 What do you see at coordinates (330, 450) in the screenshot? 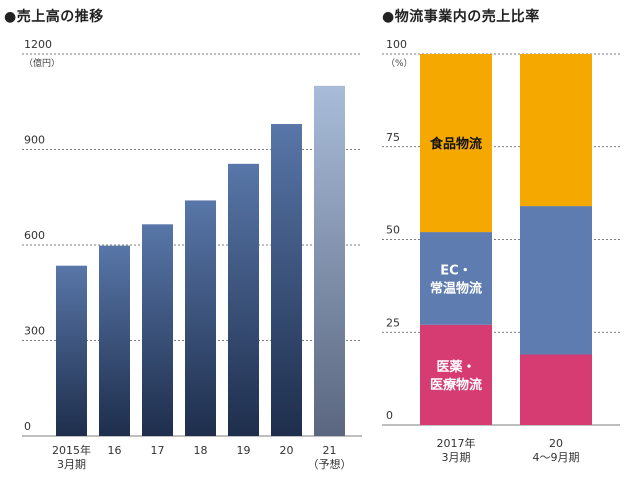
I see `left-x-tick-label: 21` at bounding box center [330, 450].